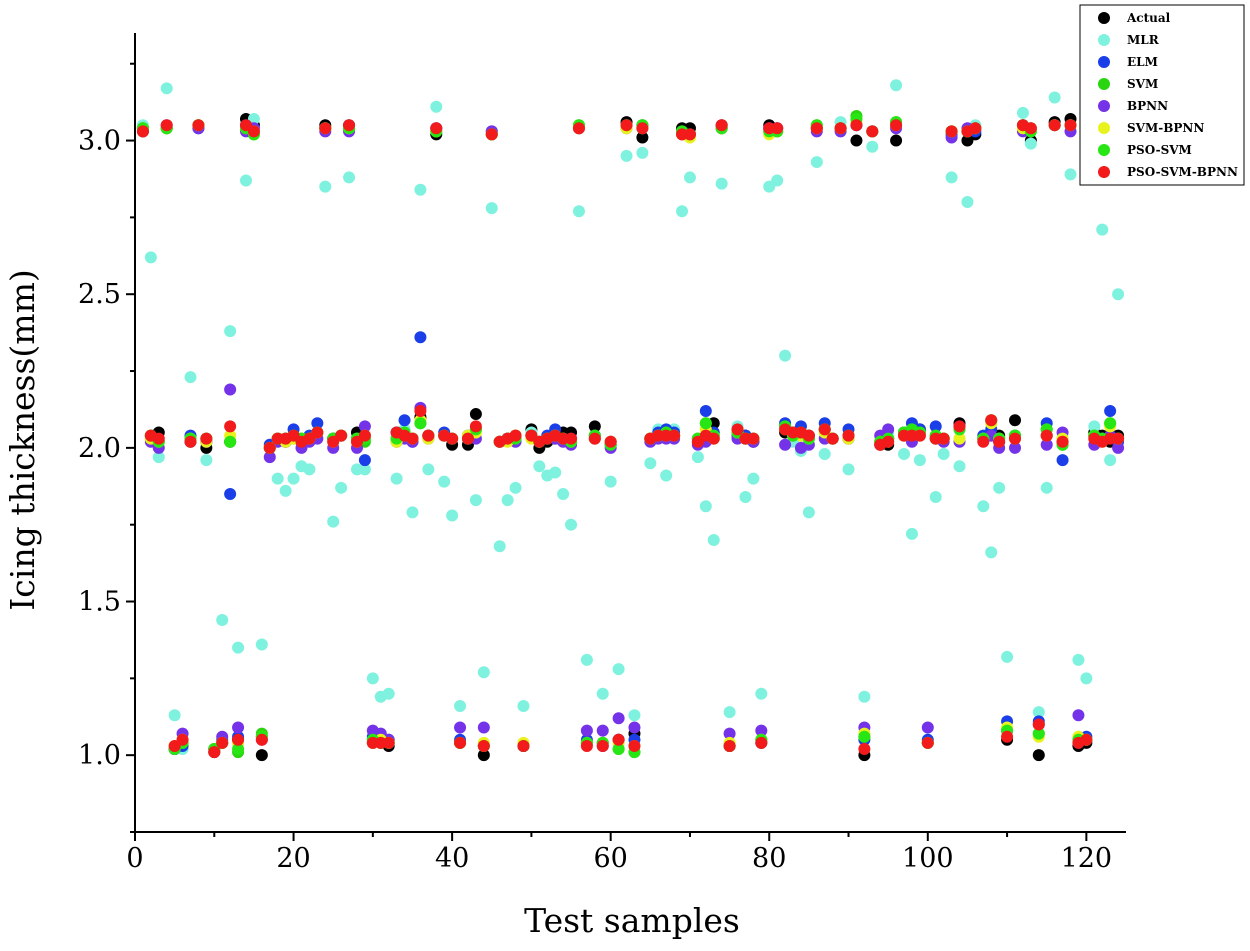  Describe the element at coordinates (1168, 172) in the screenshot. I see `legend-item: PSO-SVM-BPNN` at that location.